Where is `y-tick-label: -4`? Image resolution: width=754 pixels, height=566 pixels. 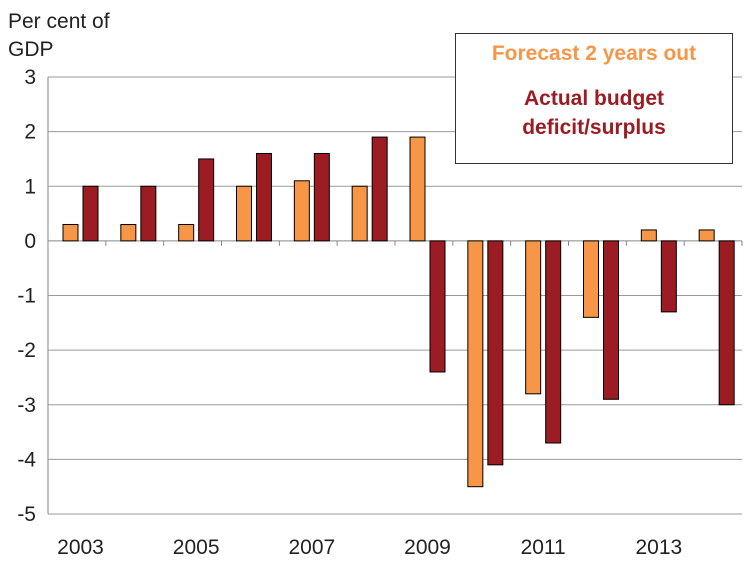
y-tick-label: -4 is located at coordinates (26, 459).